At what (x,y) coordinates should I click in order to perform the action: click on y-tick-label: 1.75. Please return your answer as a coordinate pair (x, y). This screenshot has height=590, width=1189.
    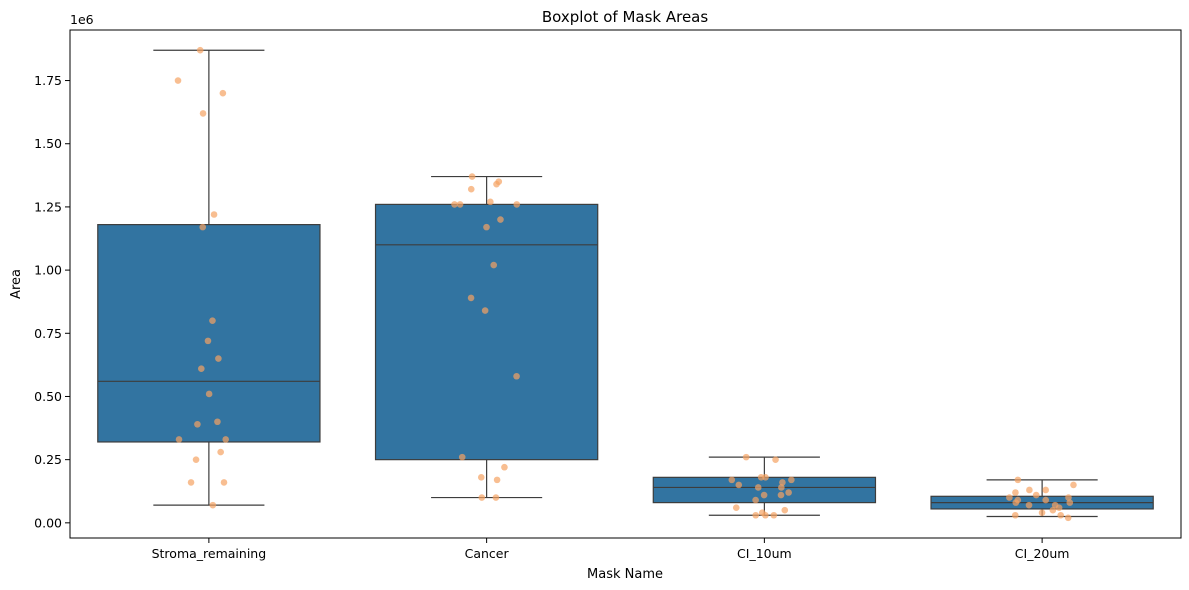
    Looking at the image, I should click on (48, 80).